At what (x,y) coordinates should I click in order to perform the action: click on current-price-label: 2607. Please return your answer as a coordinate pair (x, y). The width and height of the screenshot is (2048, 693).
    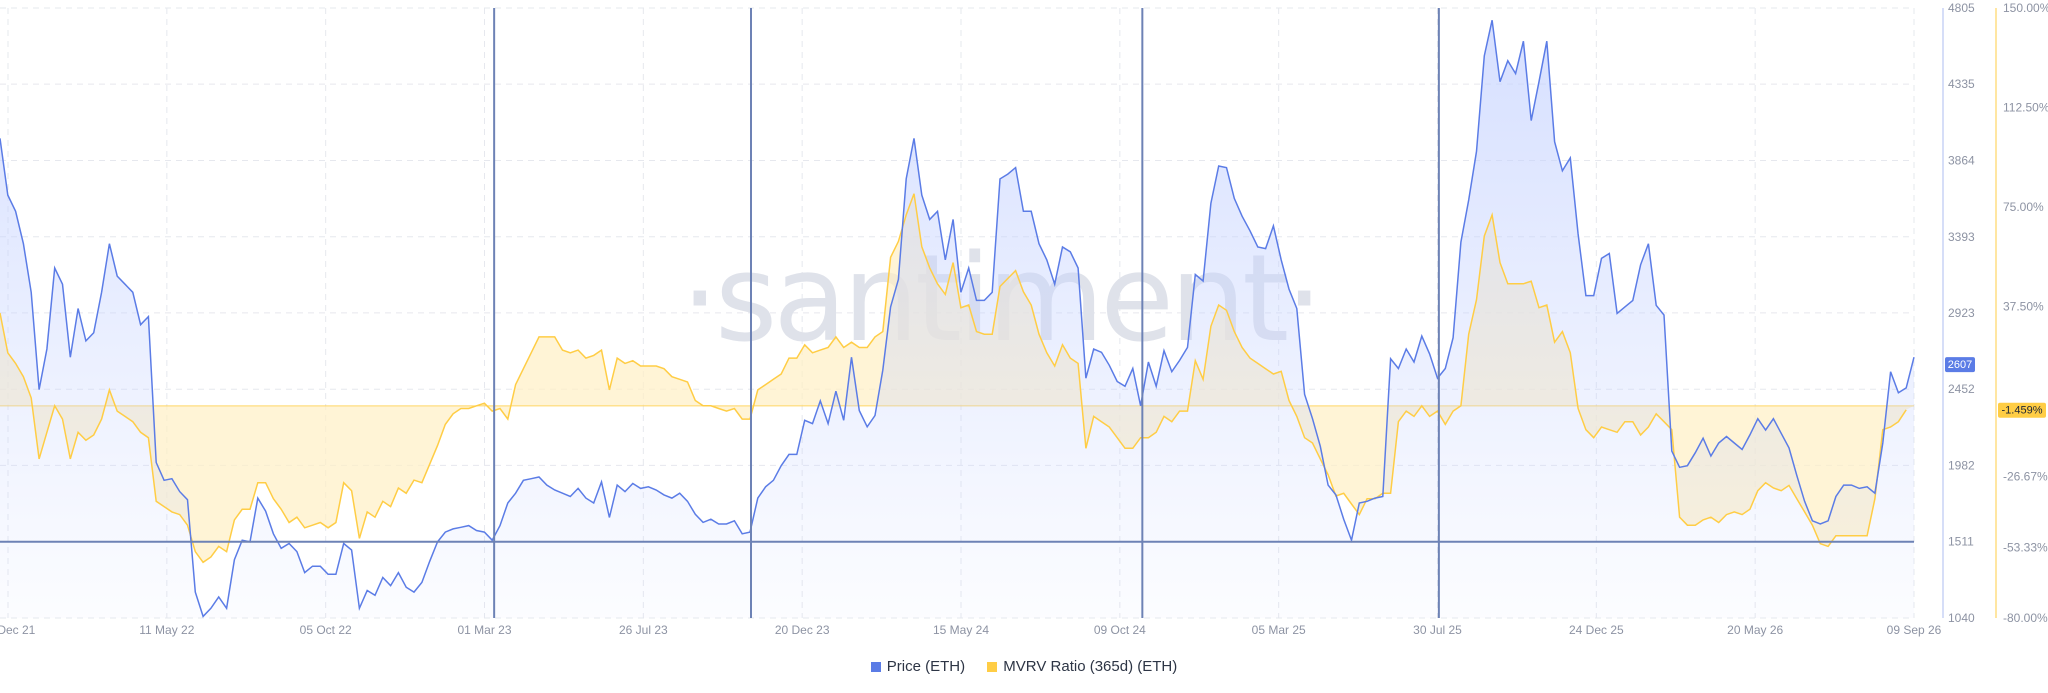
    Looking at the image, I should click on (1960, 365).